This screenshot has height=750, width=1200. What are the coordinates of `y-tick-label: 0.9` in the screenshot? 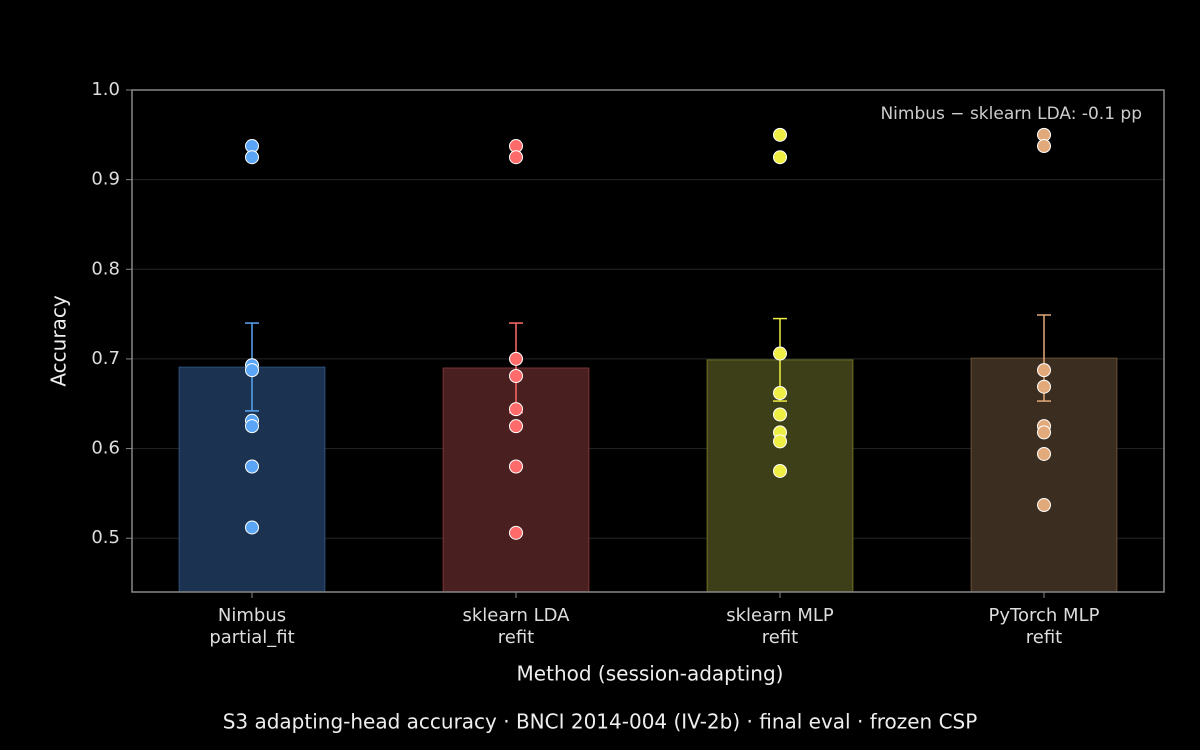 It's located at (105, 179).